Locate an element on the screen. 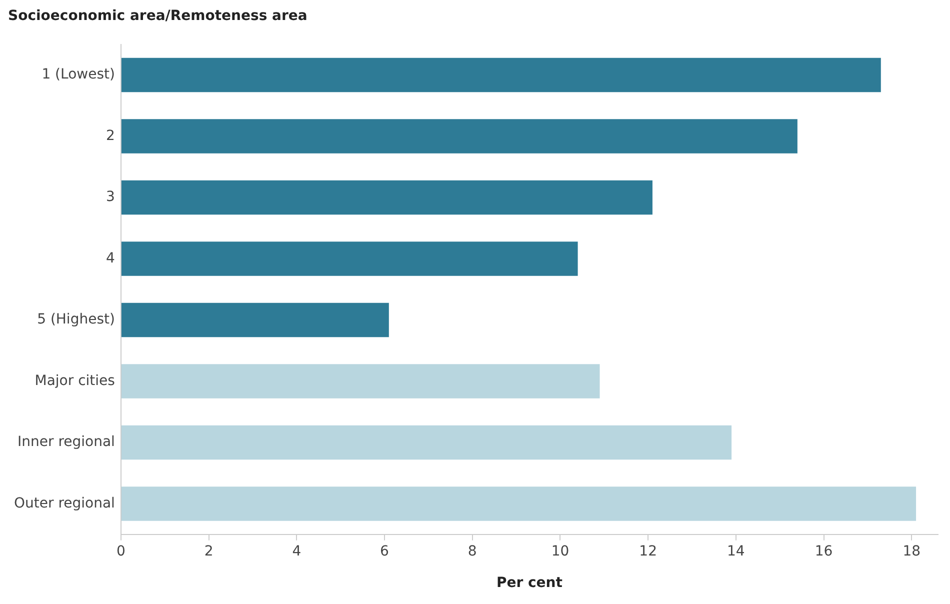 Image resolution: width=950 pixels, height=604 pixels. y-tick-label: Major cities is located at coordinates (74, 380).